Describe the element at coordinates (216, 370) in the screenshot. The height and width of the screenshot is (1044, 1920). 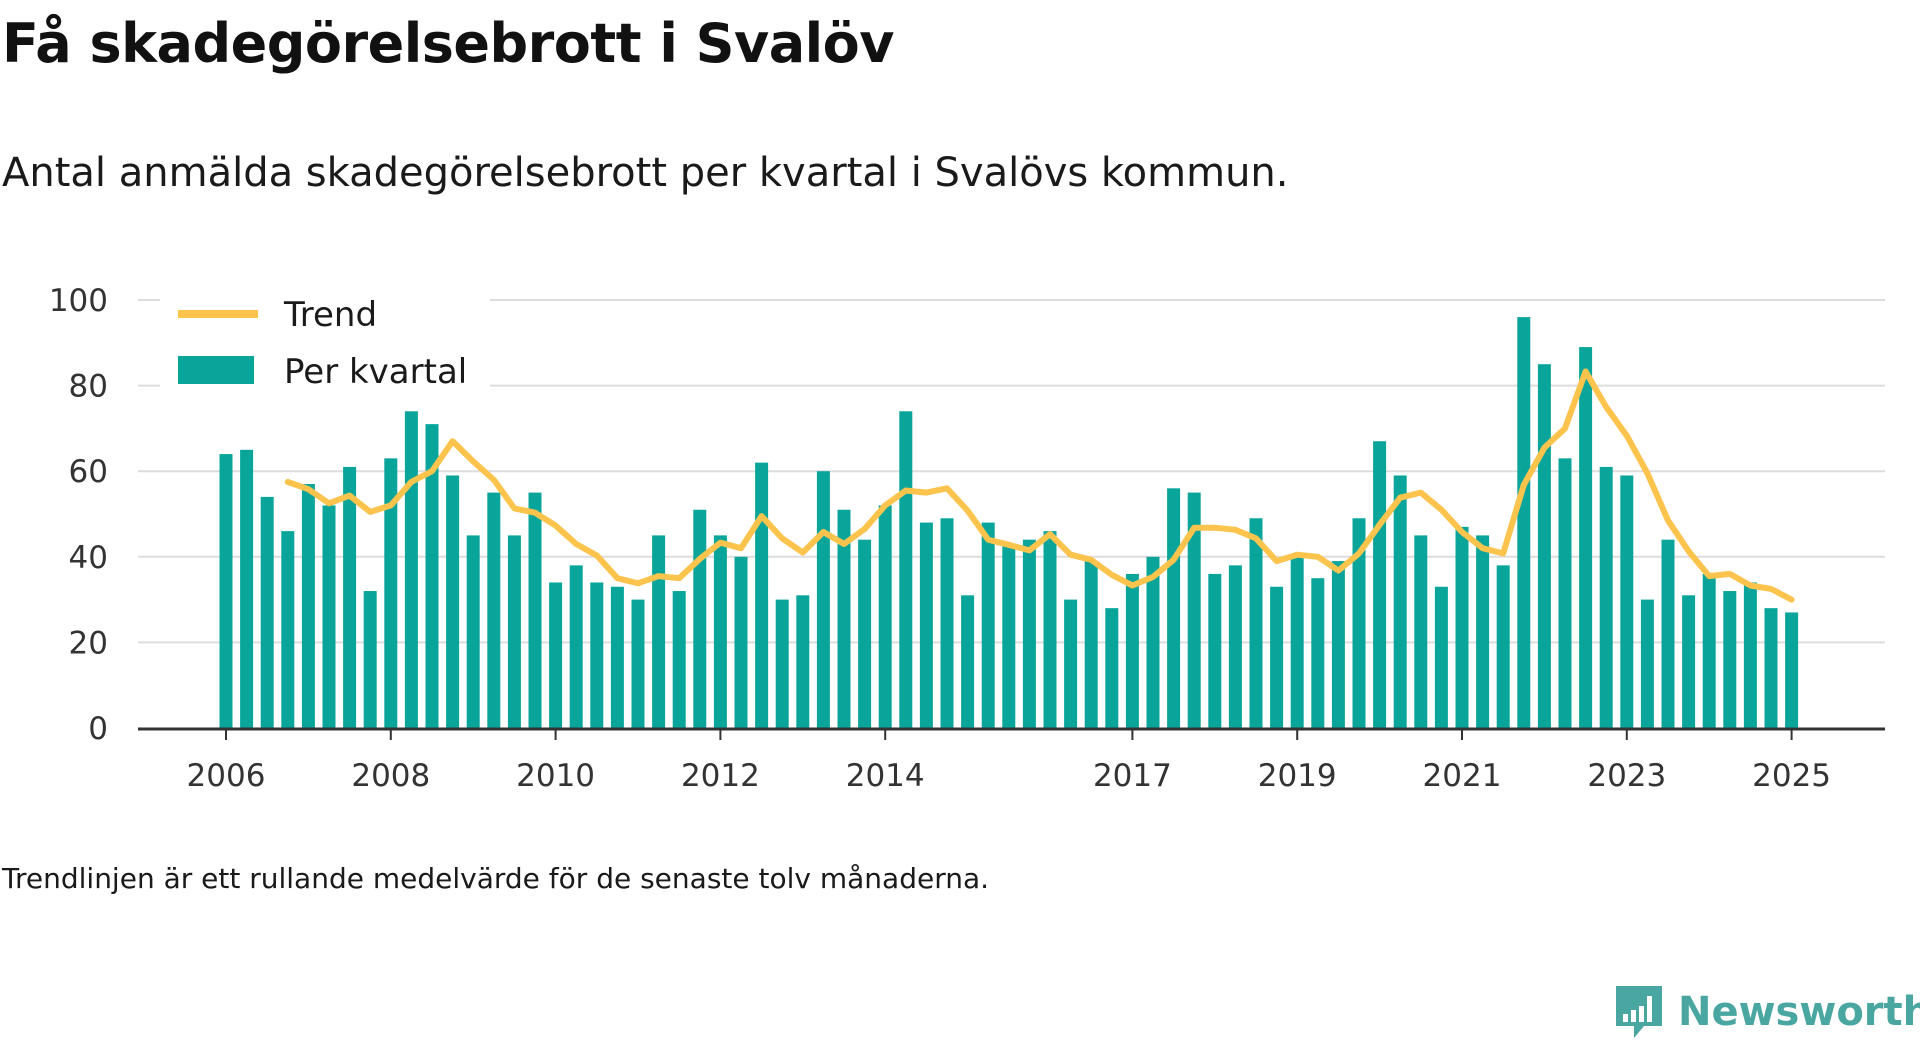
I see `legend-swatch-bars` at that location.